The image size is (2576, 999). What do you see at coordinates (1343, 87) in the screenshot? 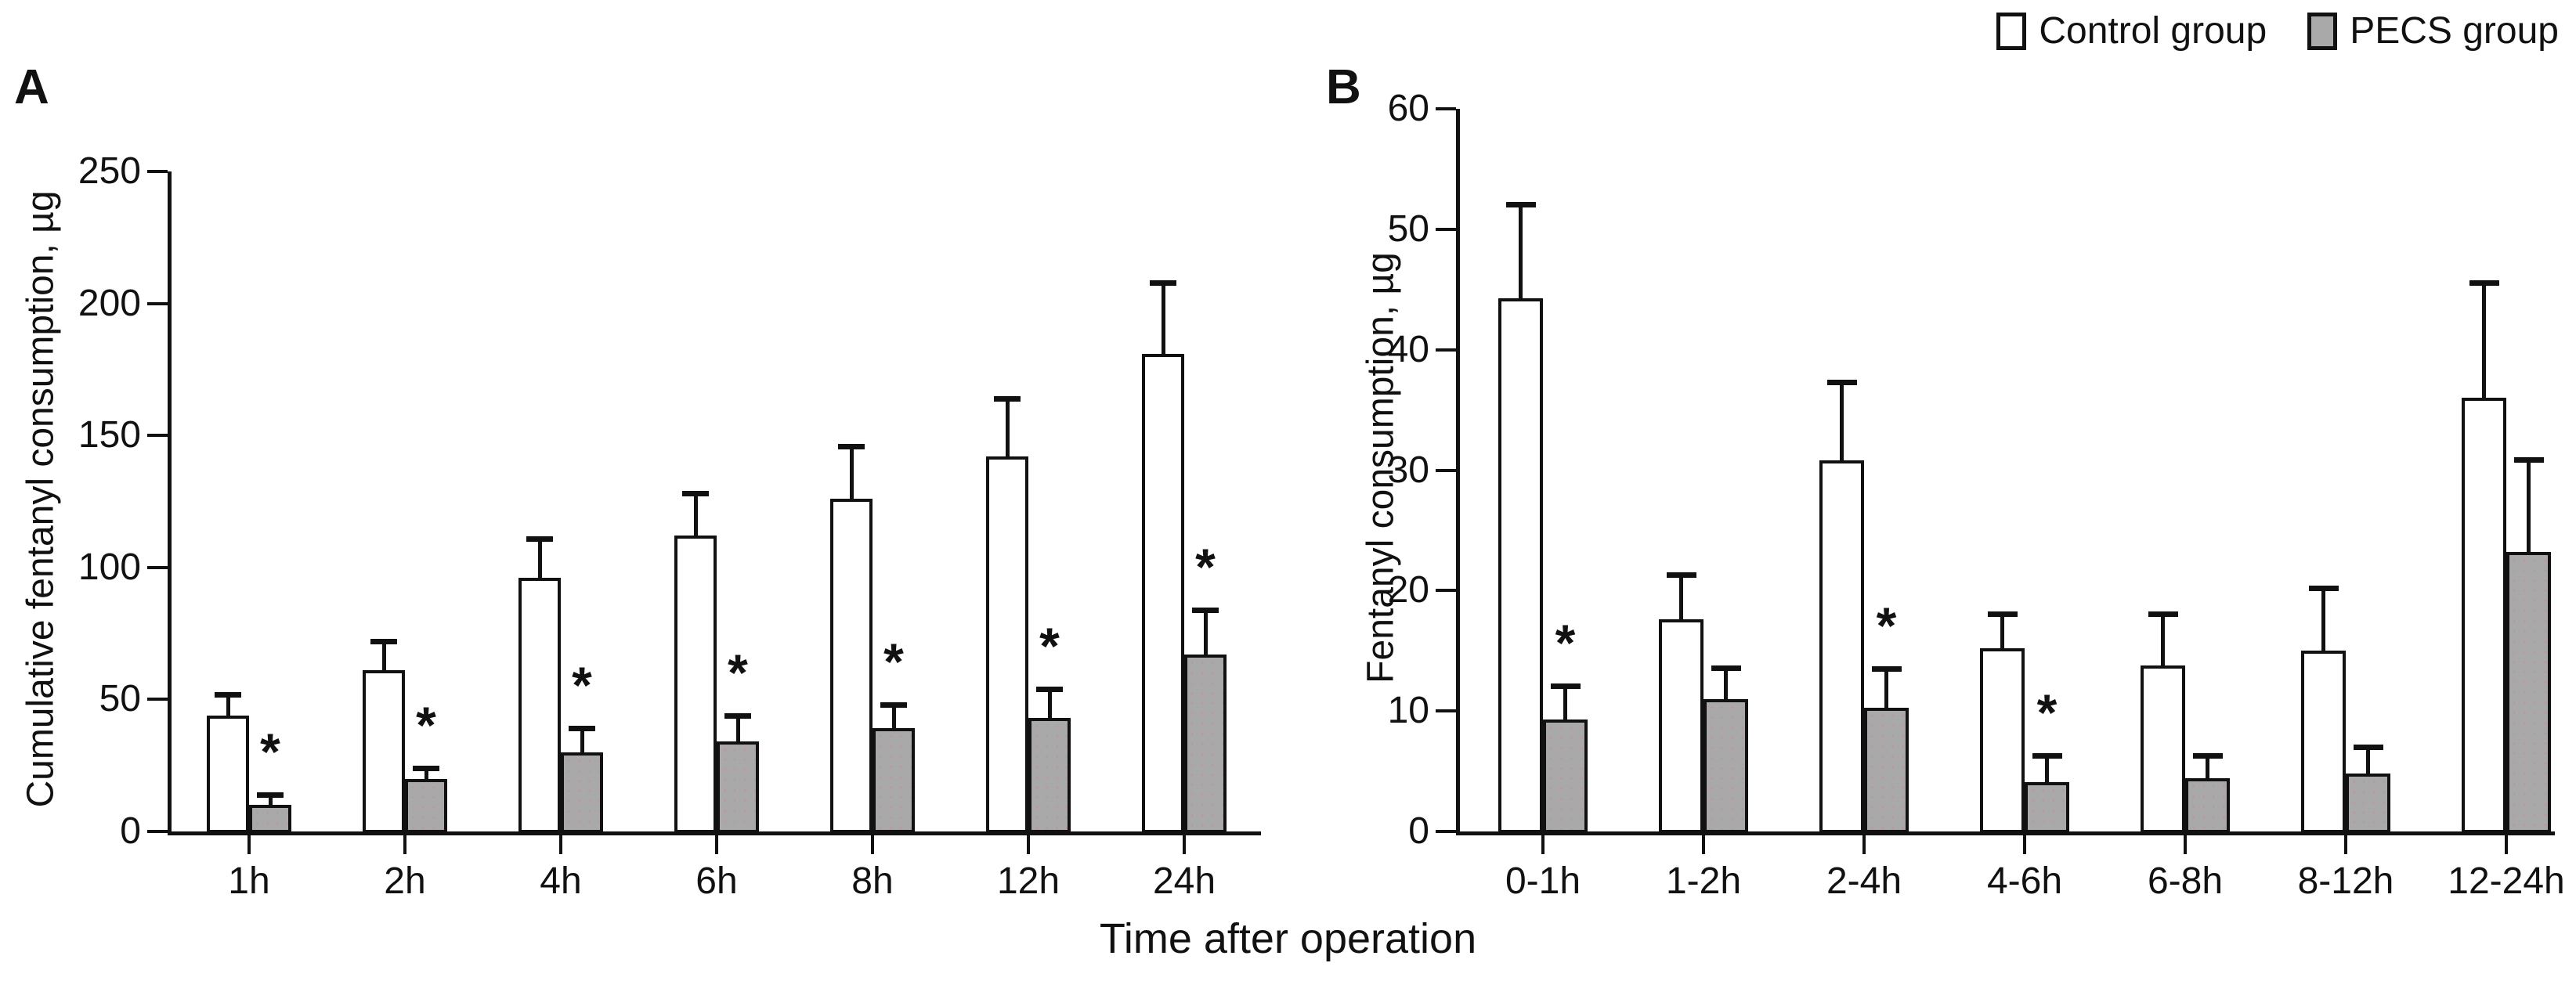
I see `panel-letter-b: B` at bounding box center [1343, 87].